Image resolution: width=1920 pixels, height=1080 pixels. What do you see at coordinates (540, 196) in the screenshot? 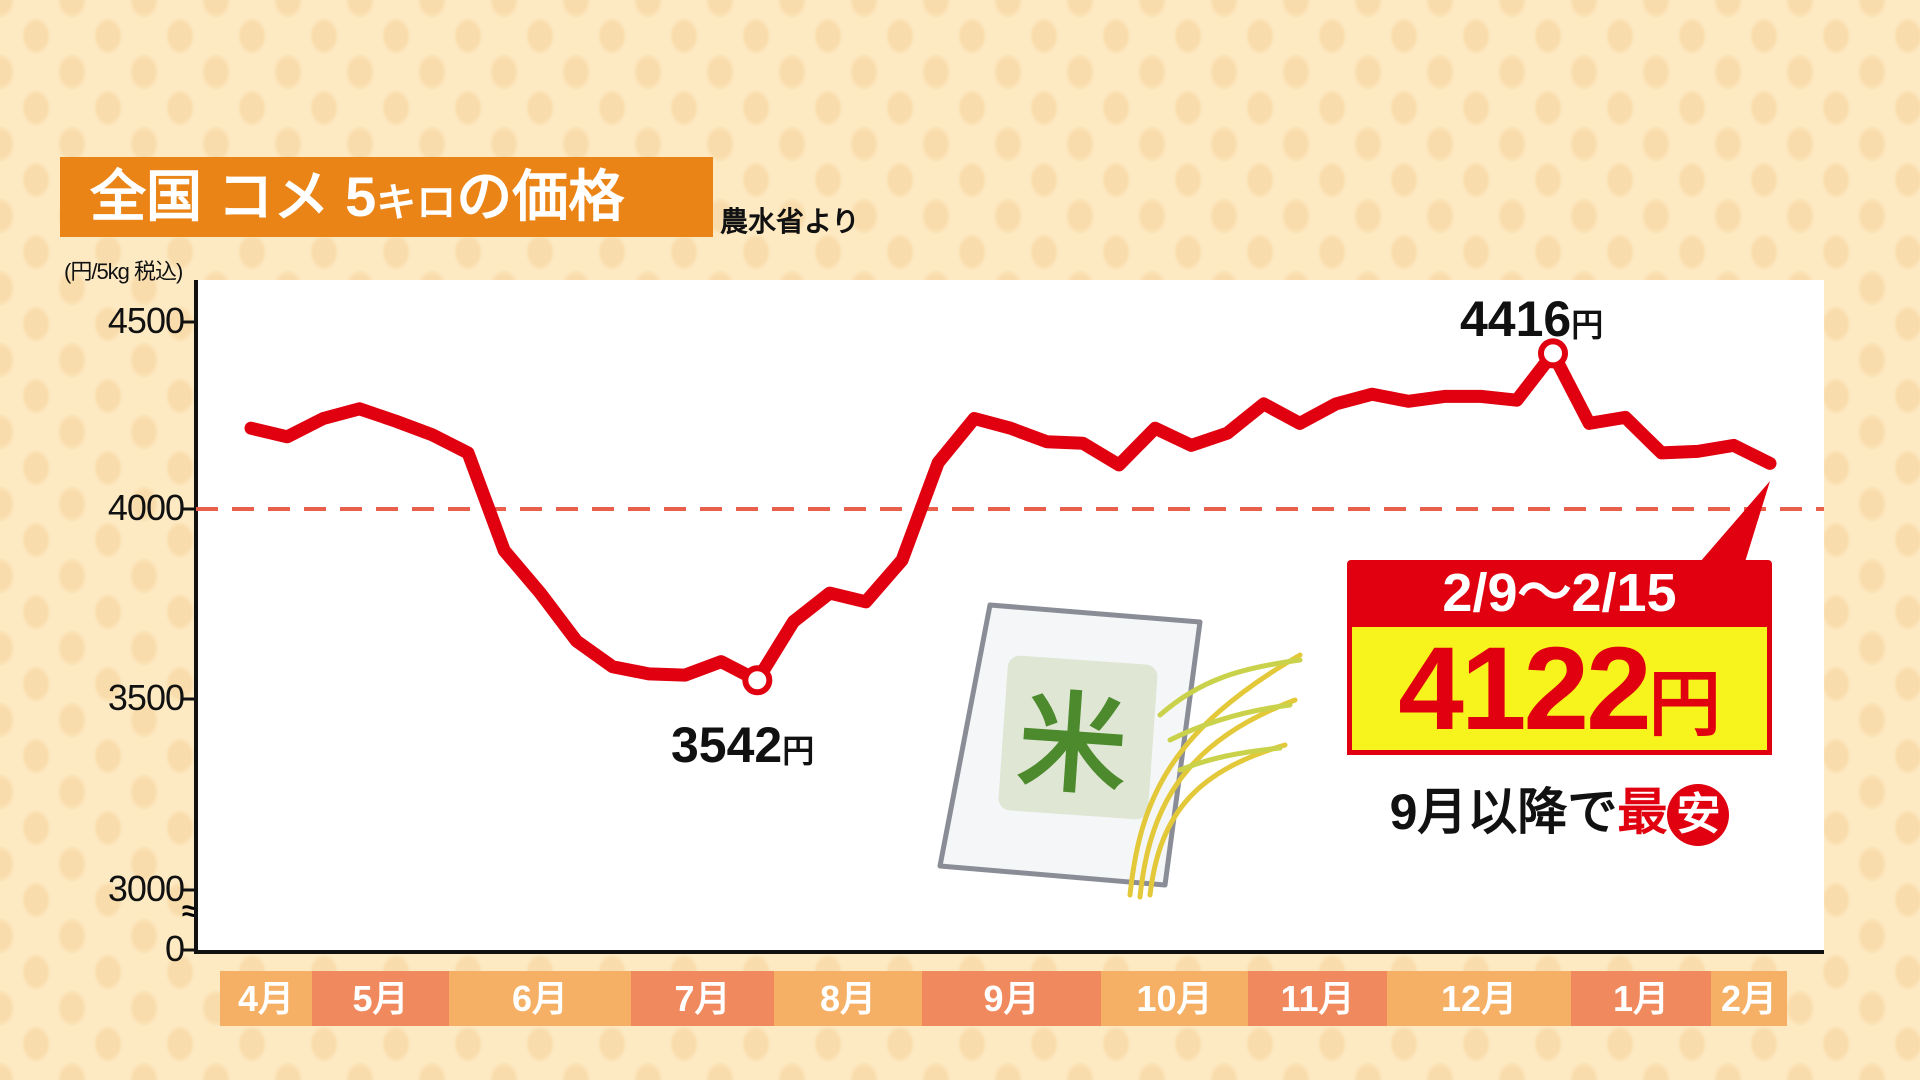
I see `title-text-2: の価格` at bounding box center [540, 196].